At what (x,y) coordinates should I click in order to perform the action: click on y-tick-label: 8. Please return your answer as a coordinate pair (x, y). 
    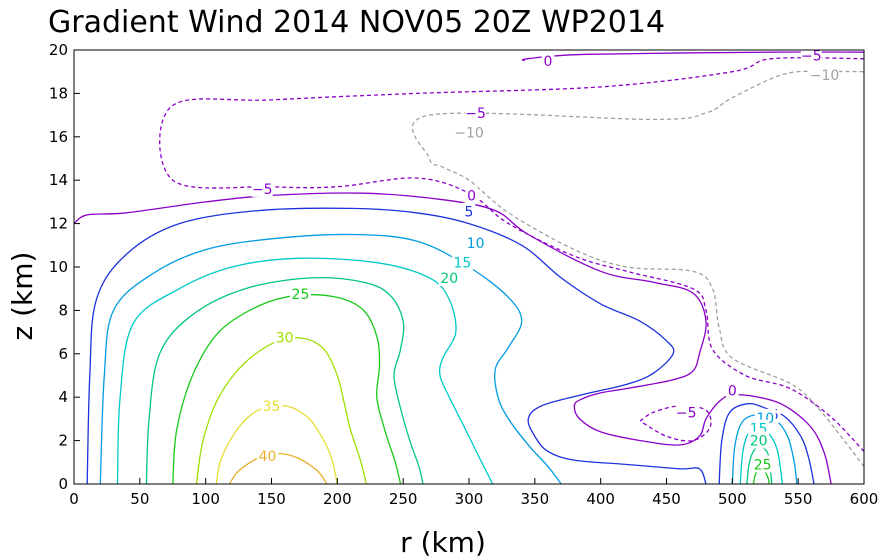
    Looking at the image, I should click on (63, 310).